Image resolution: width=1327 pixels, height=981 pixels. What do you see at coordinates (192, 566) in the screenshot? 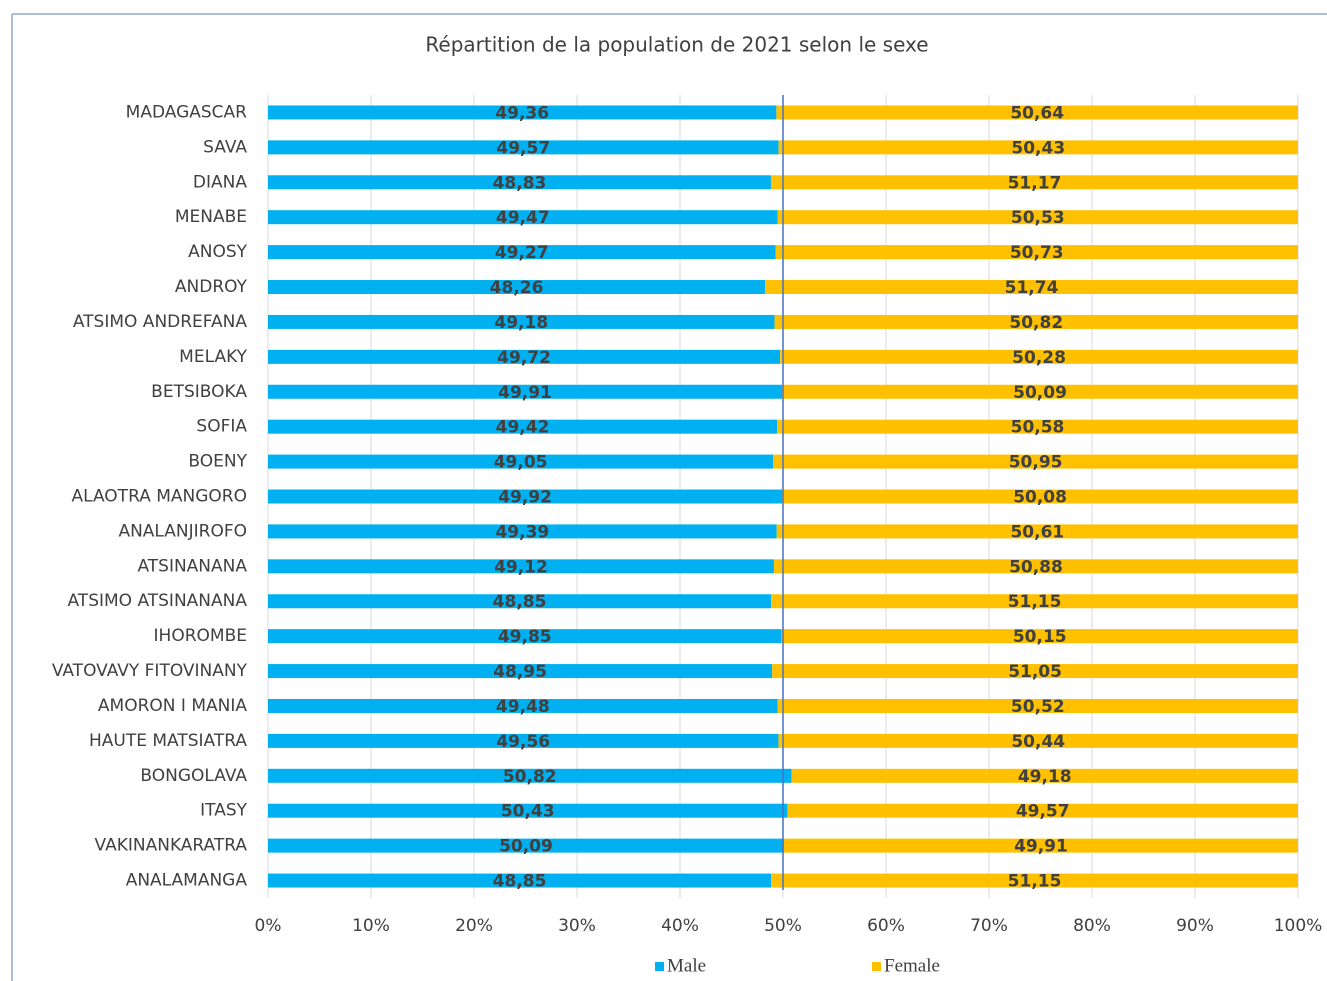
I see `y-tick-label: ATSINANANA` at bounding box center [192, 566].